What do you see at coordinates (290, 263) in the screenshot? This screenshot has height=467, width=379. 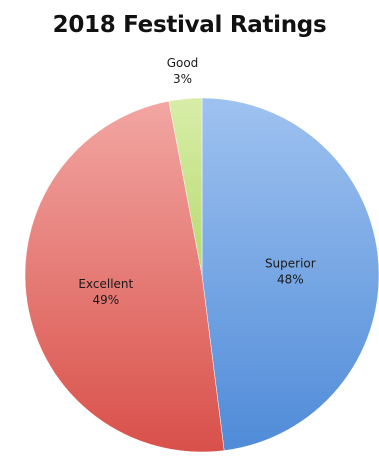 I see `slice-label-superior: Superior` at bounding box center [290, 263].